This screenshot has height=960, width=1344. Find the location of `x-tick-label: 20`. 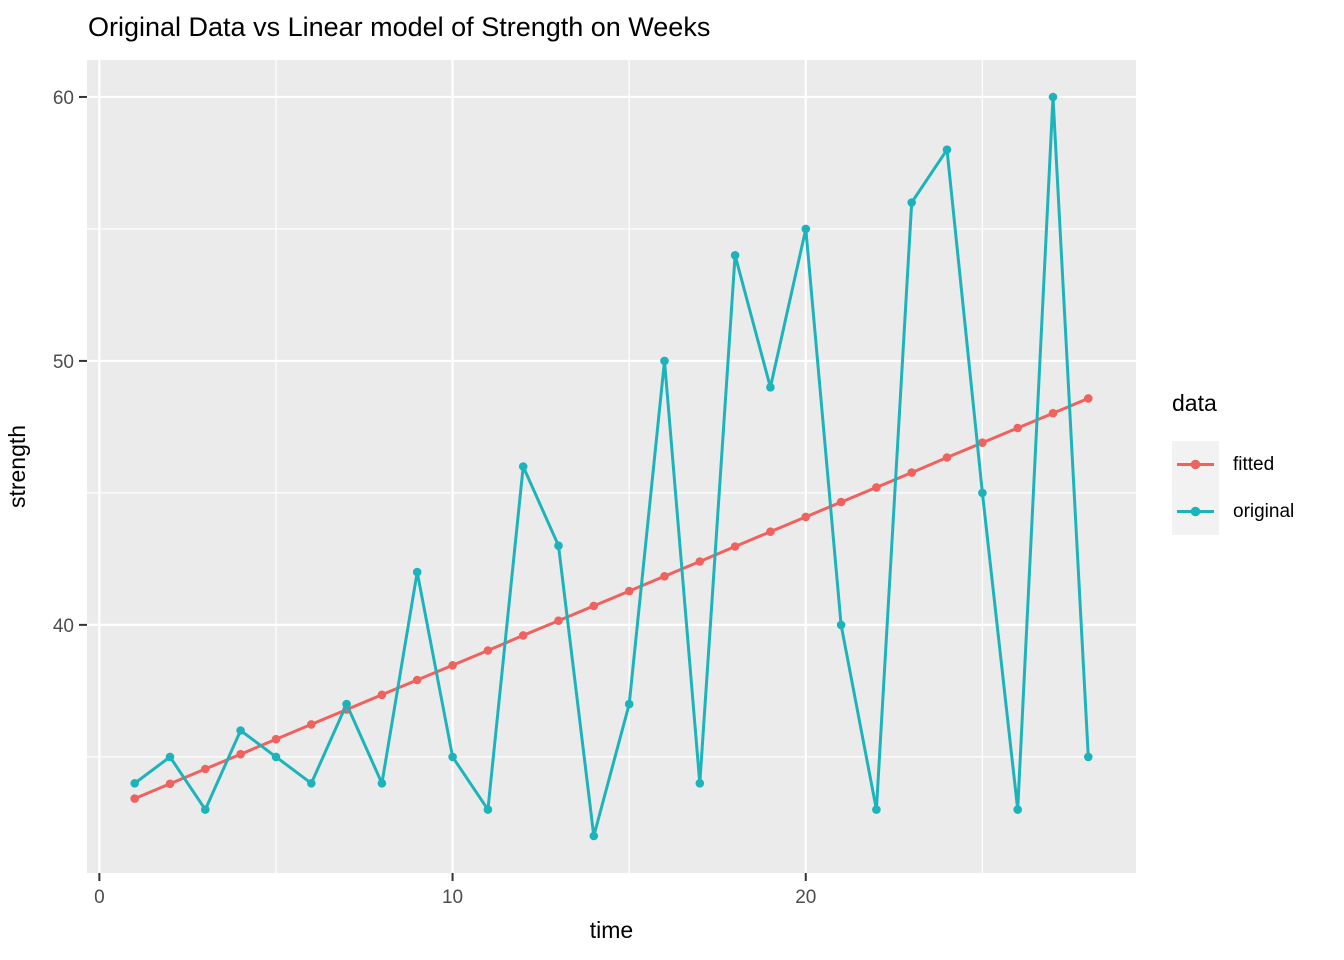

x-tick-label: 20 is located at coordinates (805, 897).